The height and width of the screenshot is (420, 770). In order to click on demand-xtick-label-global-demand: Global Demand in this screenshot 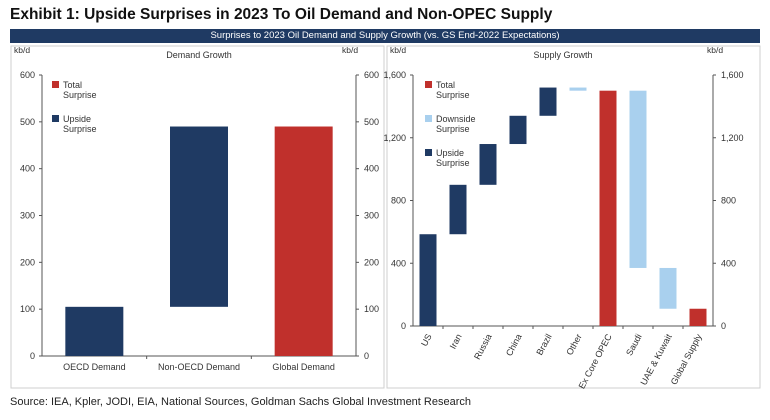, I will do `click(303, 367)`.